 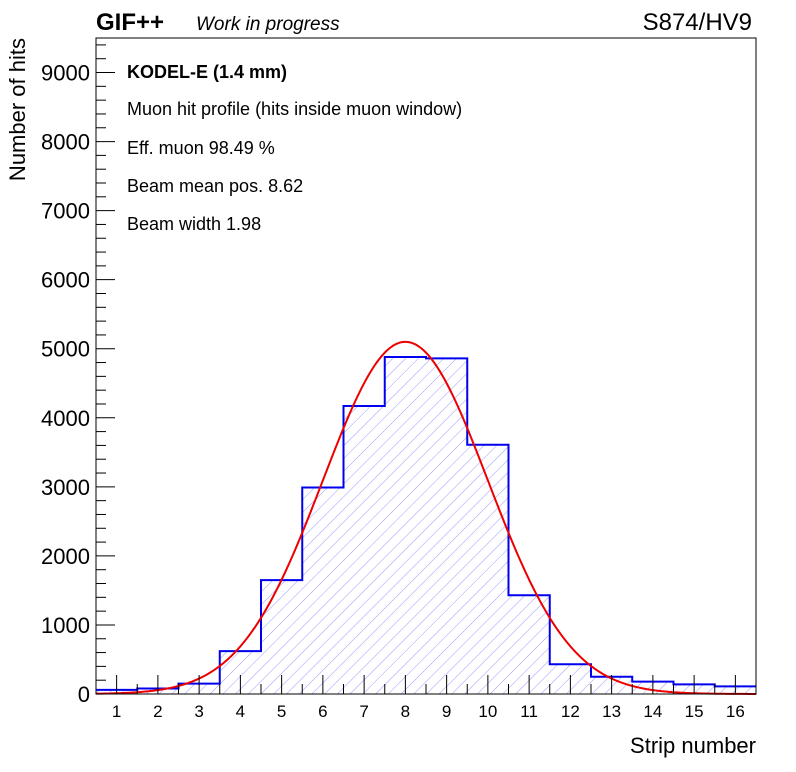 I want to click on y-tick-label: 0, so click(x=84, y=694).